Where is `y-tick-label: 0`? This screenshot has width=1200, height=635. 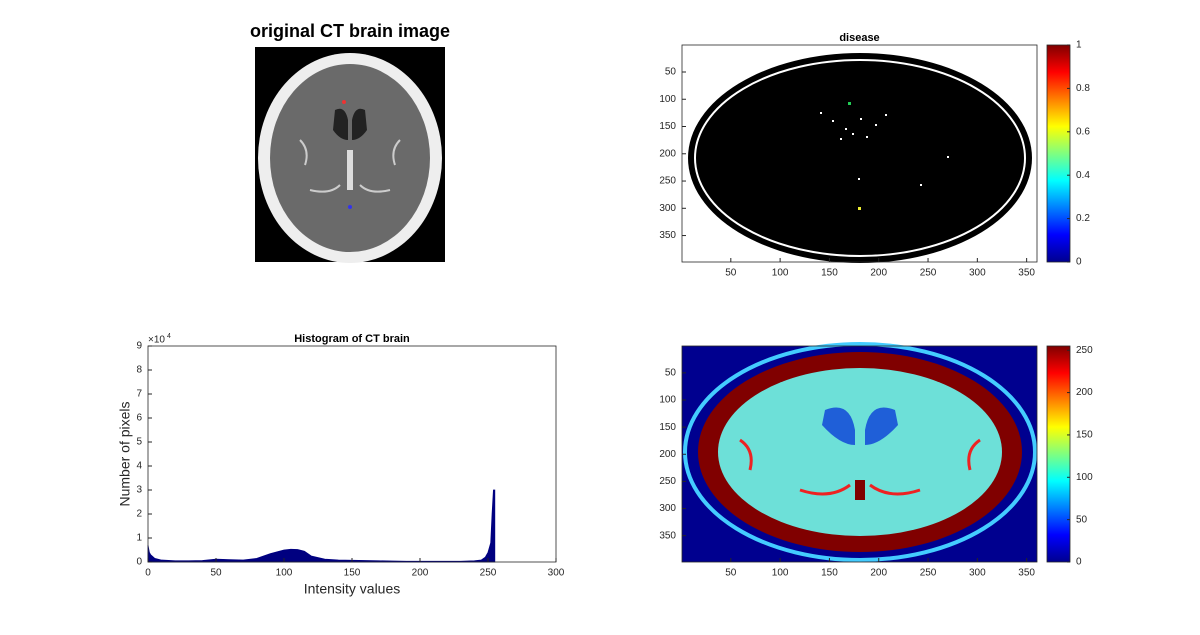
y-tick-label: 0 is located at coordinates (139, 562).